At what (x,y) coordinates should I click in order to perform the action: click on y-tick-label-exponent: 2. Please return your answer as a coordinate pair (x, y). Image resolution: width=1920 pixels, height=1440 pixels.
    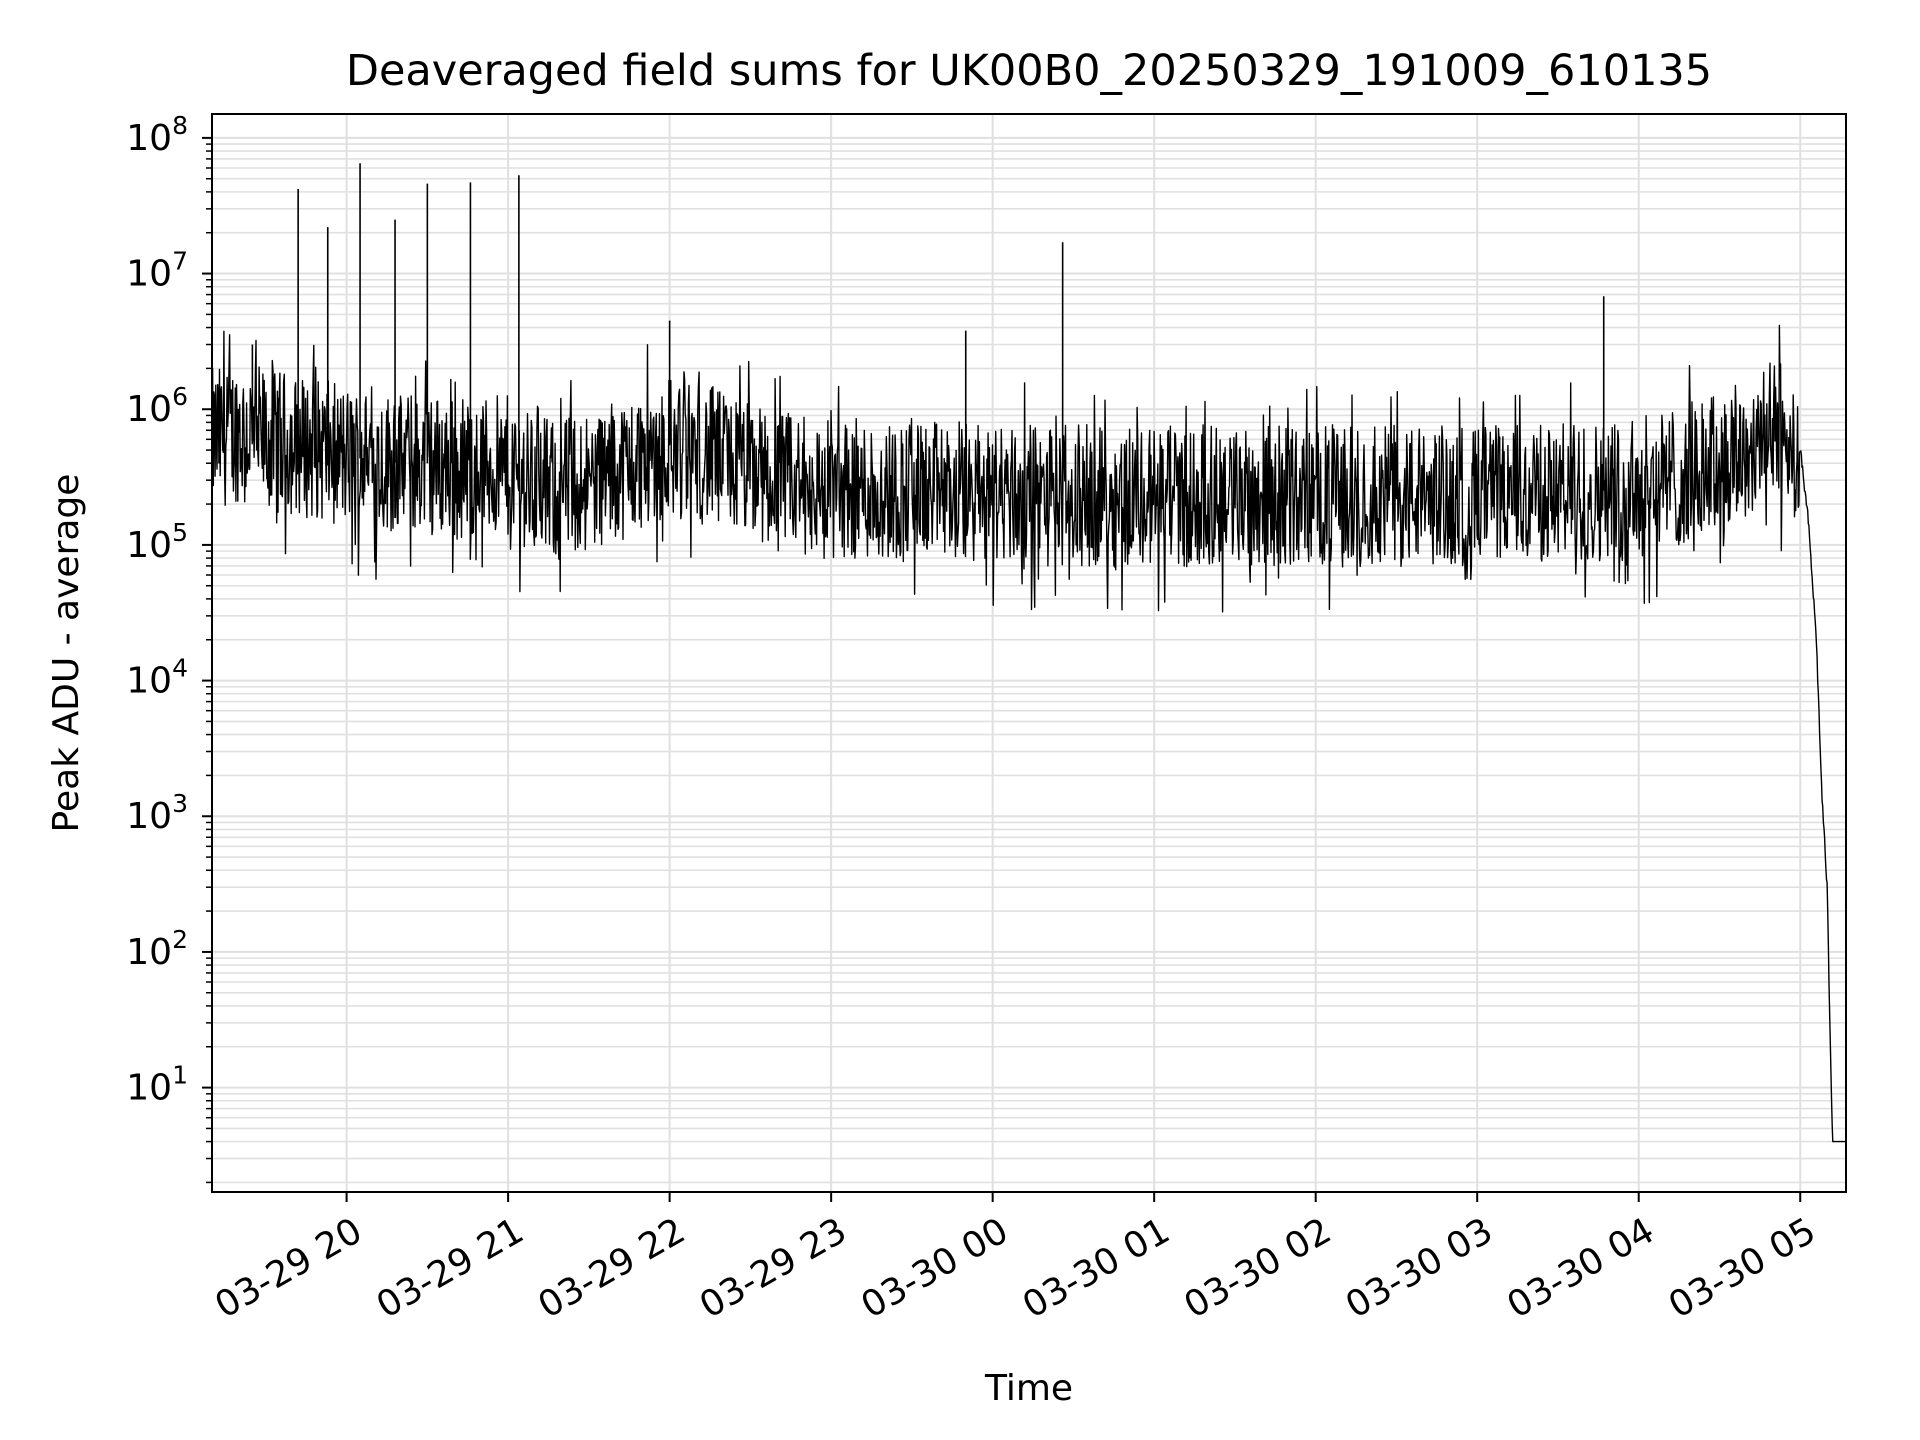
    Looking at the image, I should click on (180, 939).